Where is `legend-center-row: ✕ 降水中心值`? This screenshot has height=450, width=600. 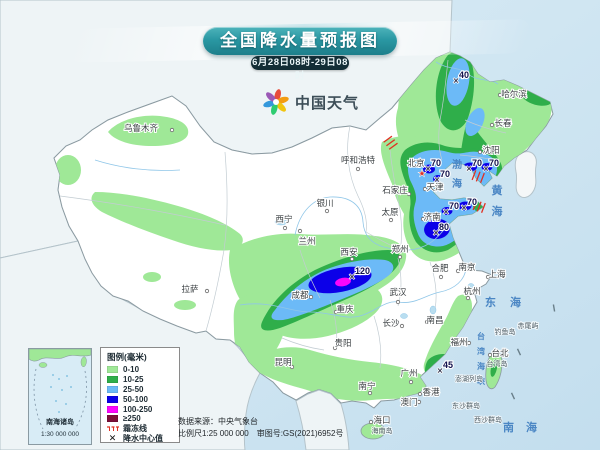
legend-center-row: ✕ 降水中心值 is located at coordinates (140, 438).